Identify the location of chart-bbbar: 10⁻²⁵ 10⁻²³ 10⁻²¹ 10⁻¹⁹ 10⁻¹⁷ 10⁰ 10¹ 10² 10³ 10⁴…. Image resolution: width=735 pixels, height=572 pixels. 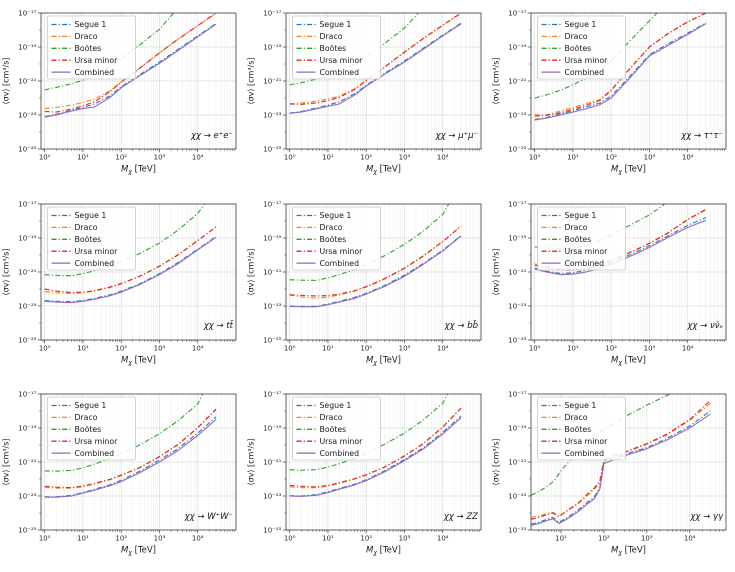
(364, 283).